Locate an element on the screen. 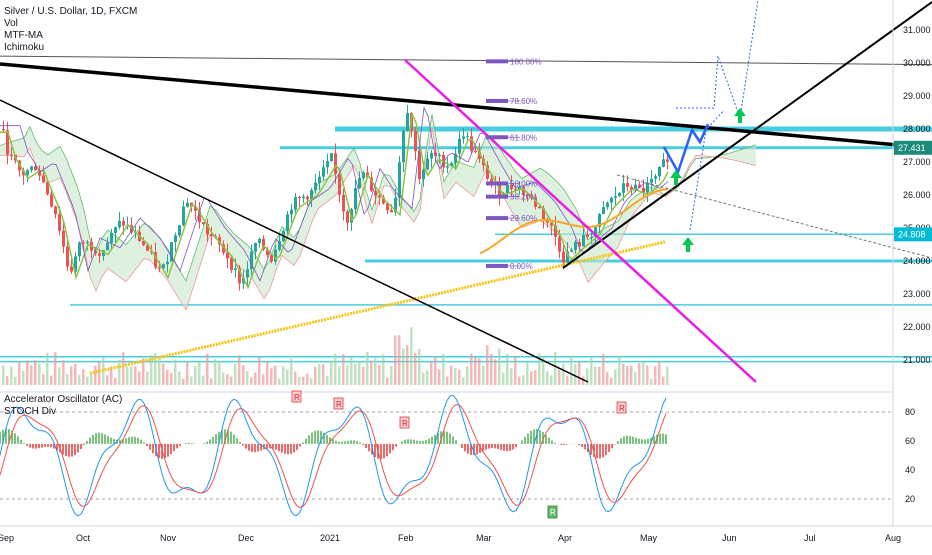 Image resolution: width=932 pixels, height=555 pixels. legend-ac: Accelerator Oscillator (AC) is located at coordinates (63, 399).